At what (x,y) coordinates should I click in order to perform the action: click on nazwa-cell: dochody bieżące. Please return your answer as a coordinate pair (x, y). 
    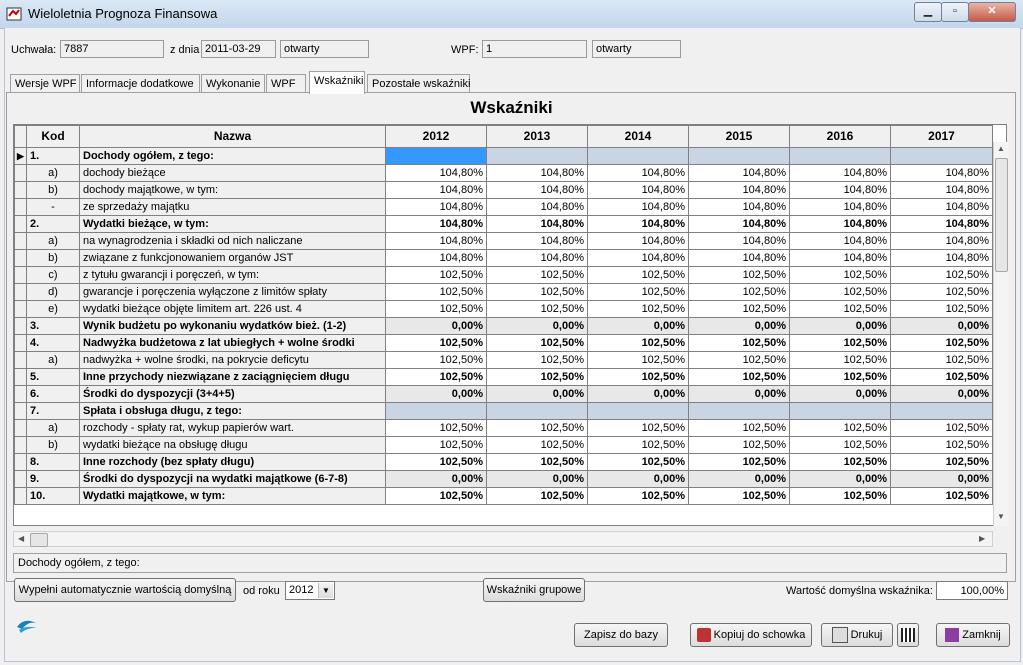
    Looking at the image, I should click on (232, 173).